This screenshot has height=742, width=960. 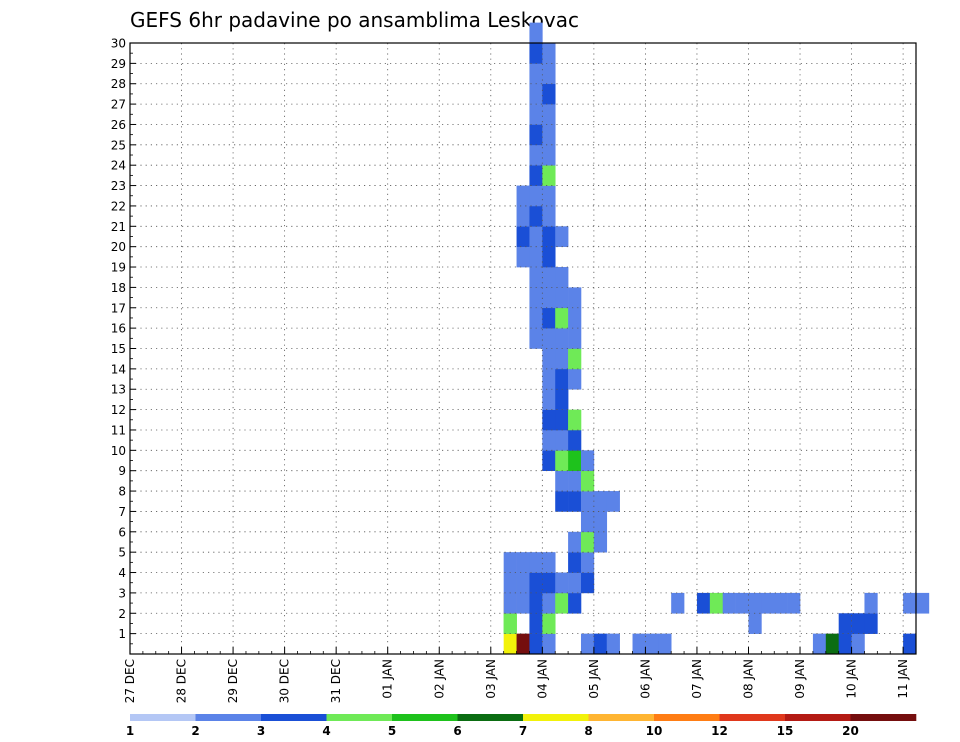 What do you see at coordinates (654, 731) in the screenshot?
I see `colorbar-tick-label: 10` at bounding box center [654, 731].